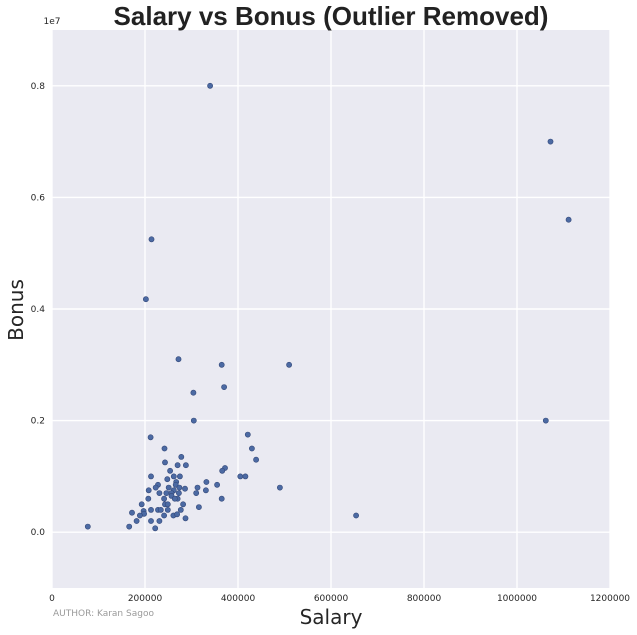 The image size is (637, 635). I want to click on author-credit: AUTHOR: Karan Sagoo, so click(103, 614).